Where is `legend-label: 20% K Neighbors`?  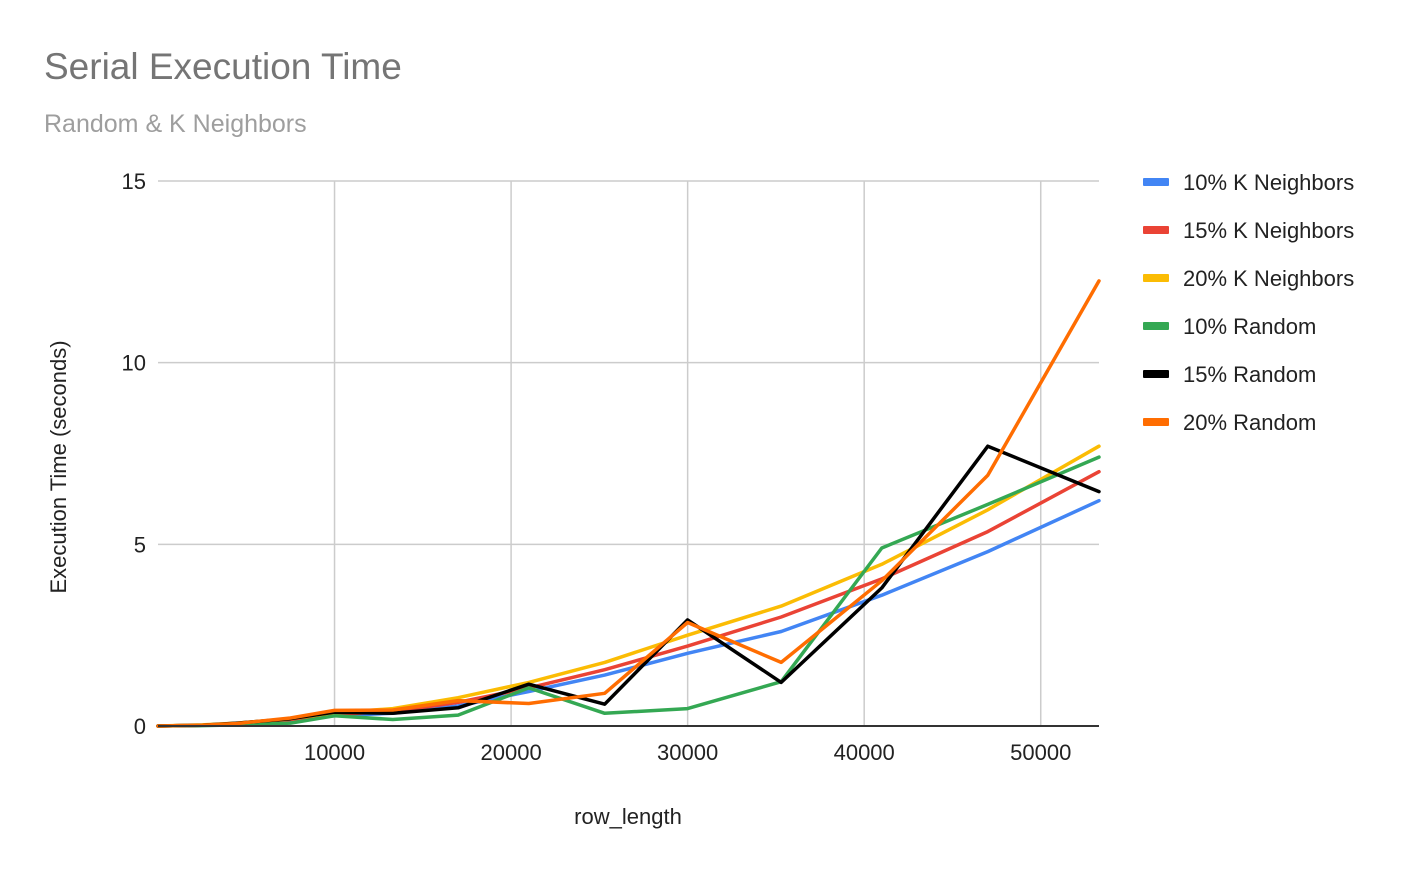 legend-label: 20% K Neighbors is located at coordinates (1268, 278).